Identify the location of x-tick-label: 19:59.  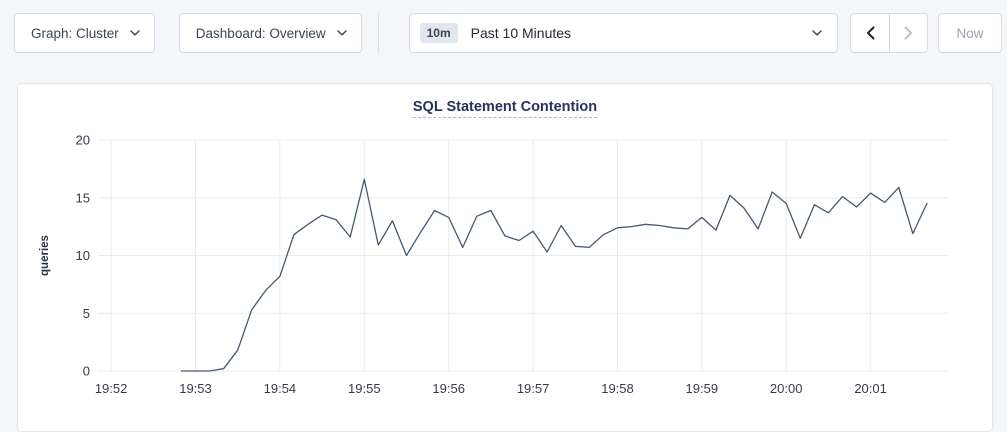
(702, 388).